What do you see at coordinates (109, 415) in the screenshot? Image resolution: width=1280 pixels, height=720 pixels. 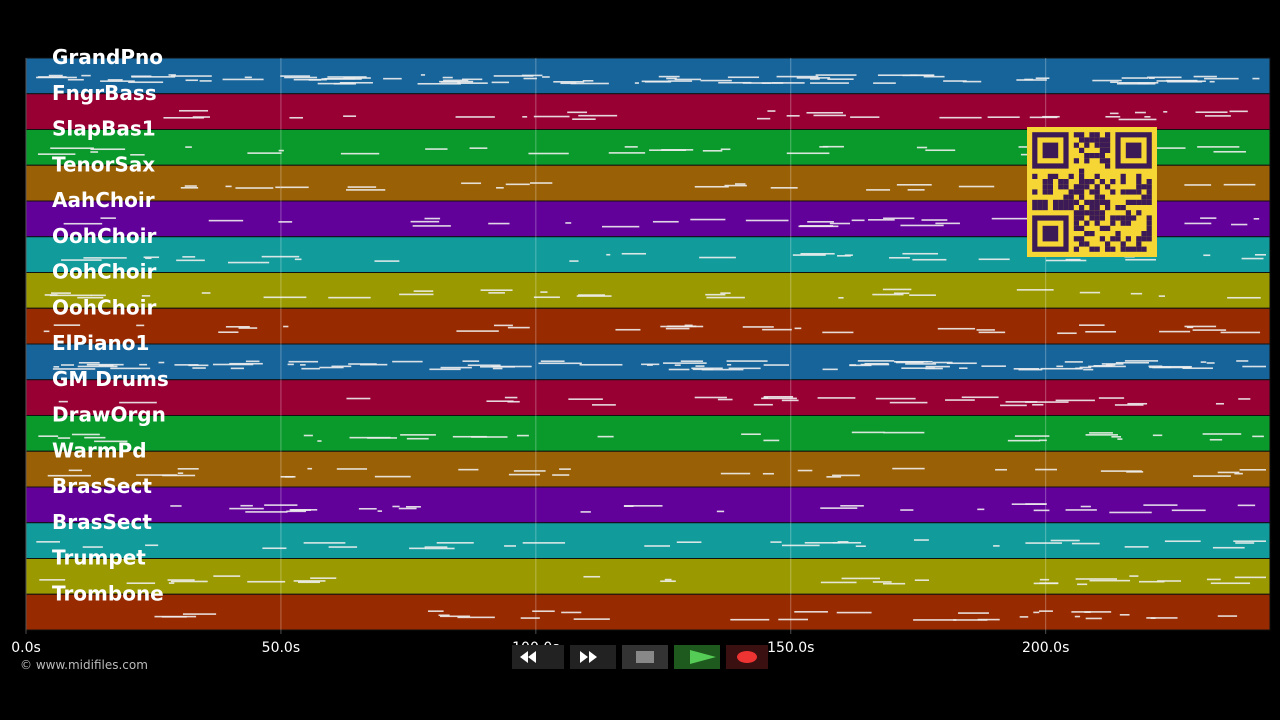 I see `track-label: DrawOrgn` at bounding box center [109, 415].